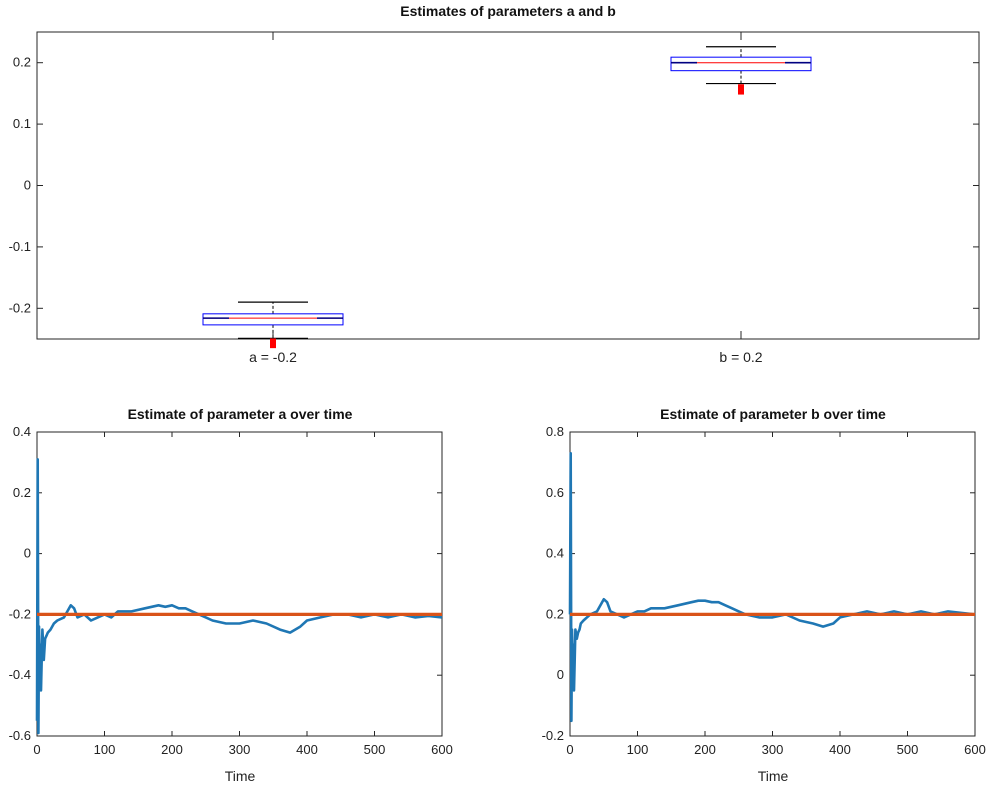 The width and height of the screenshot is (993, 794). Describe the element at coordinates (20, 246) in the screenshot. I see `boxplot-y-tick-label: -0.1` at that location.